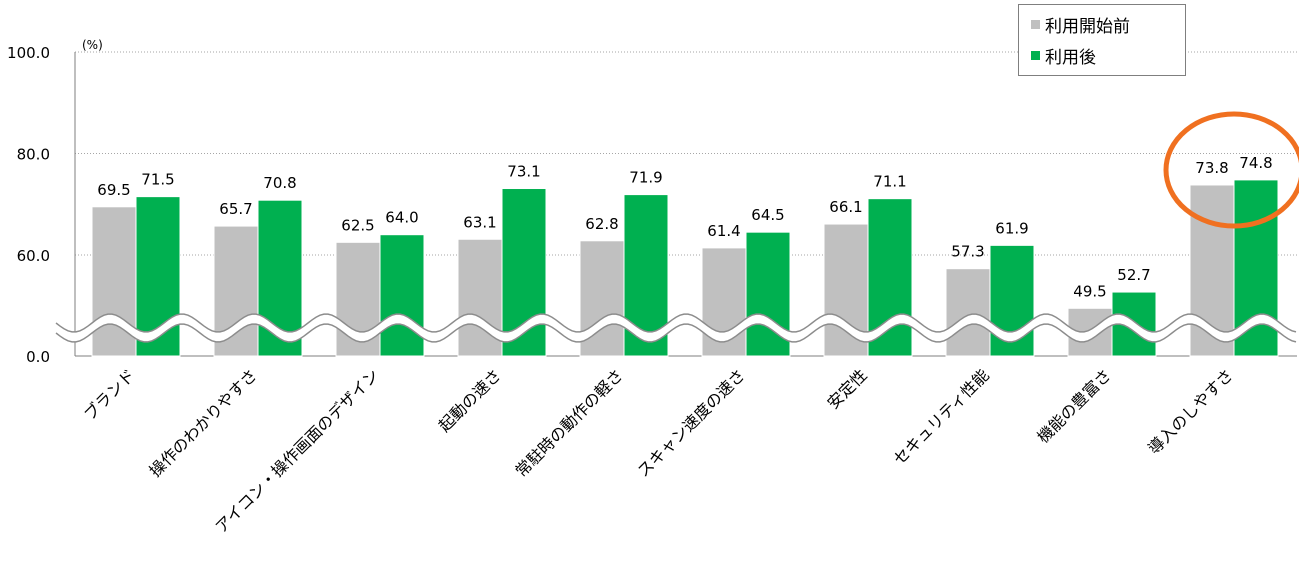  What do you see at coordinates (967, 252) in the screenshot?
I see `data-label: 57.3` at bounding box center [967, 252].